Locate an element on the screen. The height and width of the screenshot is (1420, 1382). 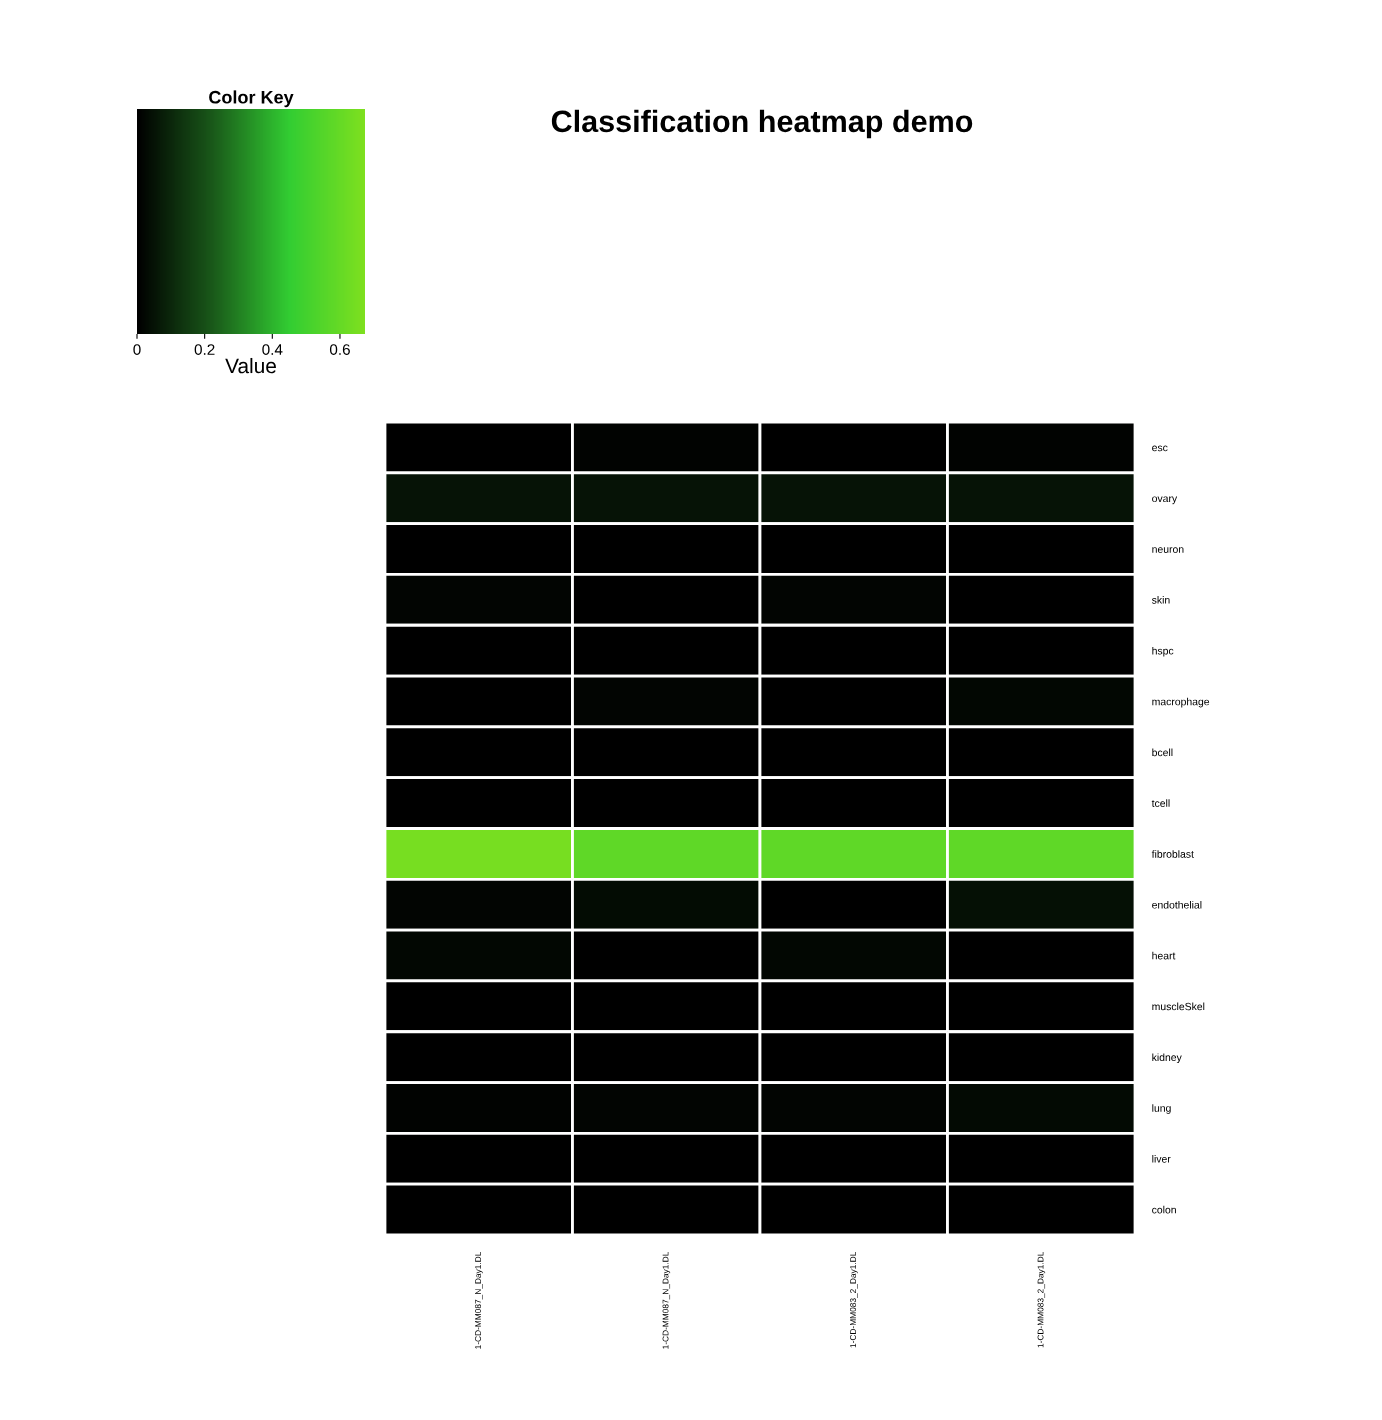
color-bar-label: 0 is located at coordinates (137, 349).